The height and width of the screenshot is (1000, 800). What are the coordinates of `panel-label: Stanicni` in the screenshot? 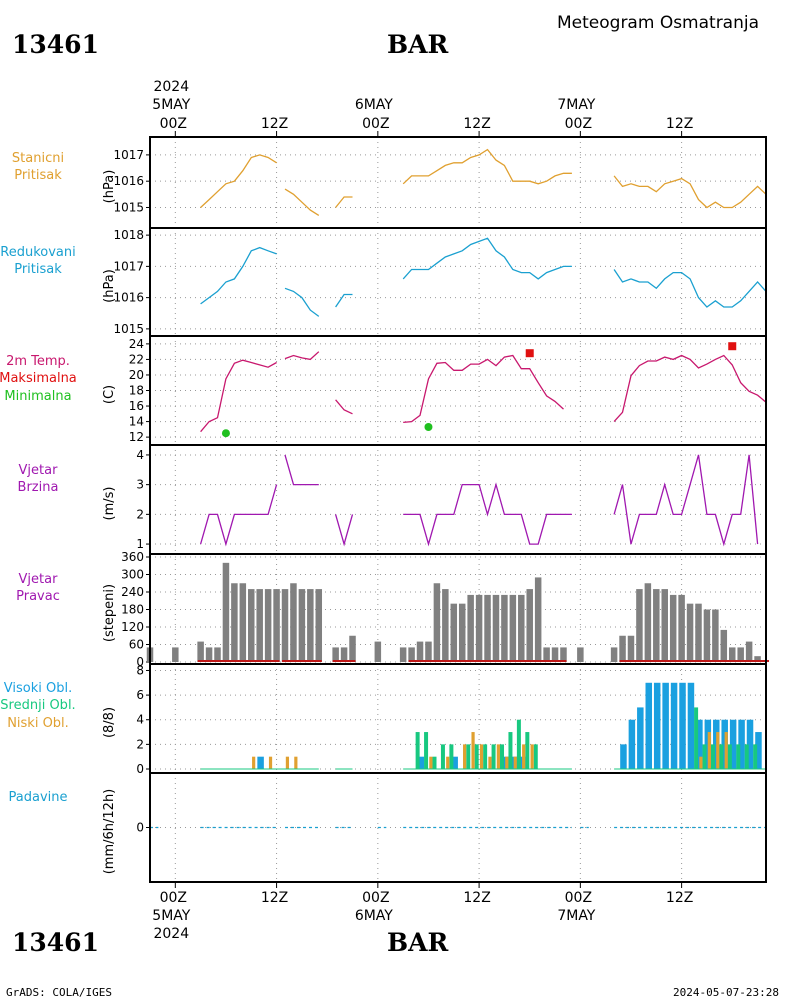 It's located at (38, 158).